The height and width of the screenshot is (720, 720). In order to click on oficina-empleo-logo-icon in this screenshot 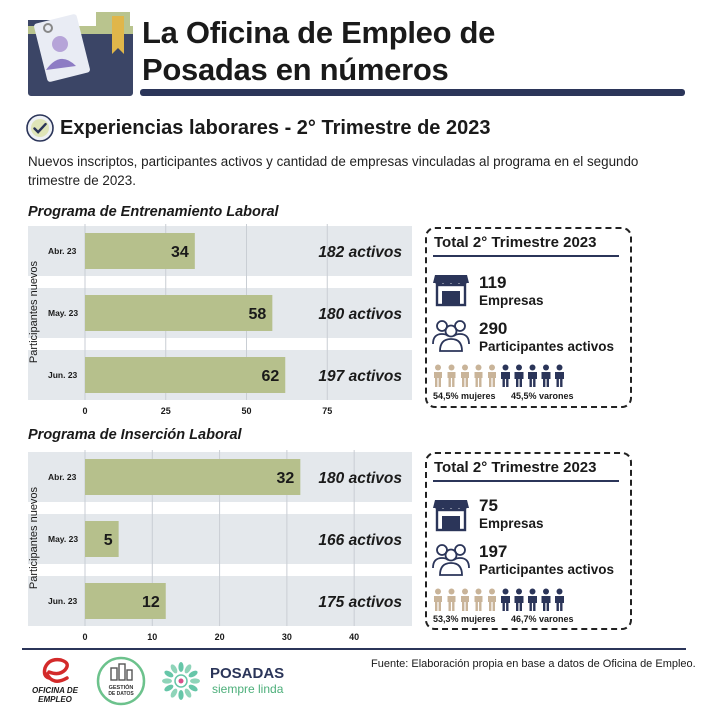, I will do `click(55, 670)`.